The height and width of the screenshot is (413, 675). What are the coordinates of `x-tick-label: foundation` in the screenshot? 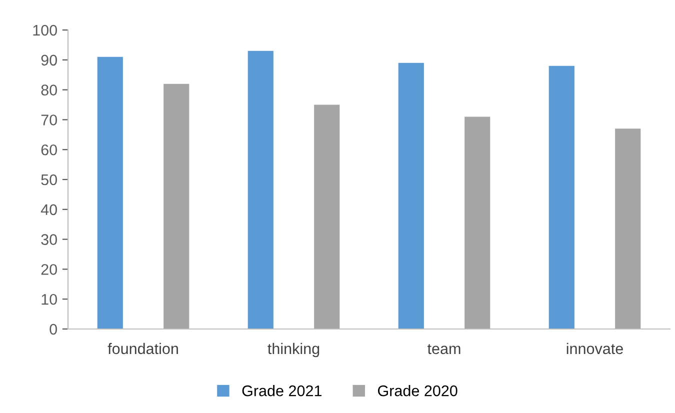 It's located at (143, 348).